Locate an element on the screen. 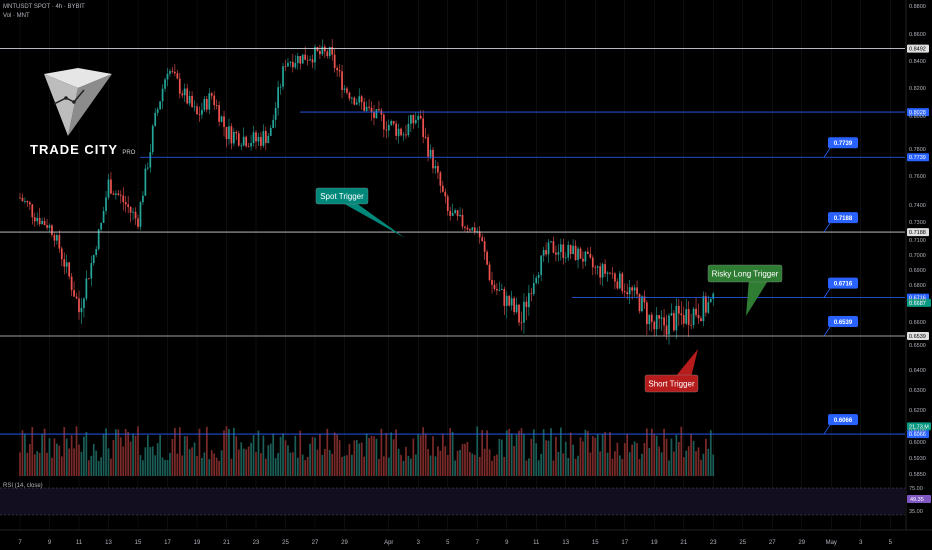 The image size is (932, 550). time-tick-label: 17 is located at coordinates (167, 543).